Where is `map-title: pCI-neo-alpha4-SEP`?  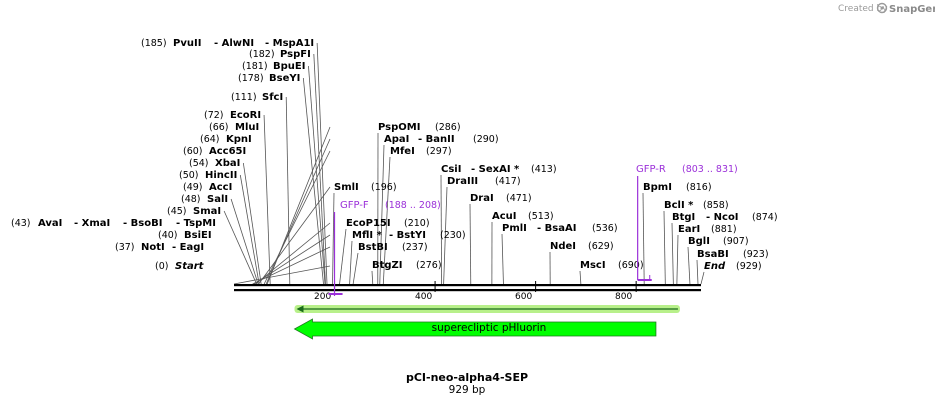 map-title: pCI-neo-alpha4-SEP is located at coordinates (467, 377).